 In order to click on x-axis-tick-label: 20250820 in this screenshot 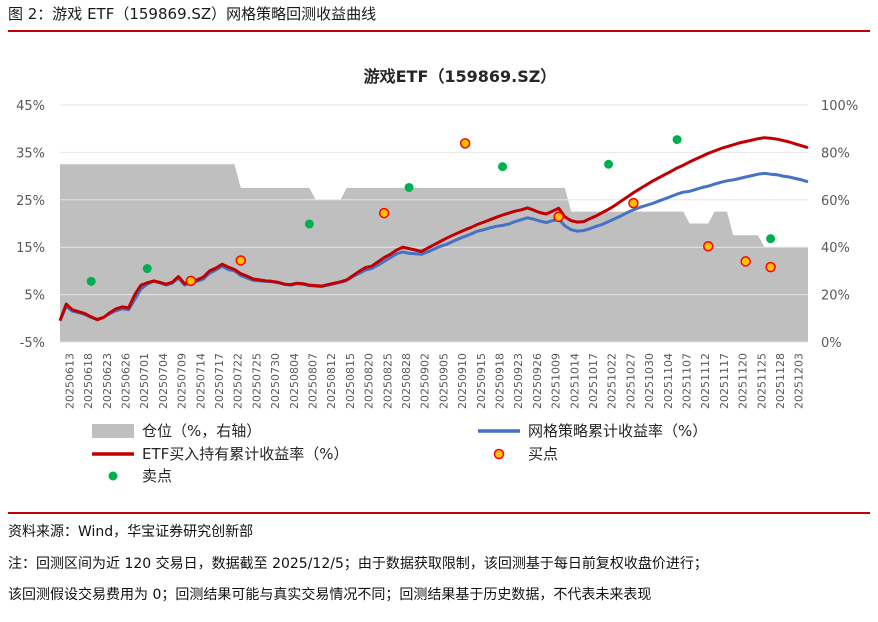, I will do `click(369, 381)`.